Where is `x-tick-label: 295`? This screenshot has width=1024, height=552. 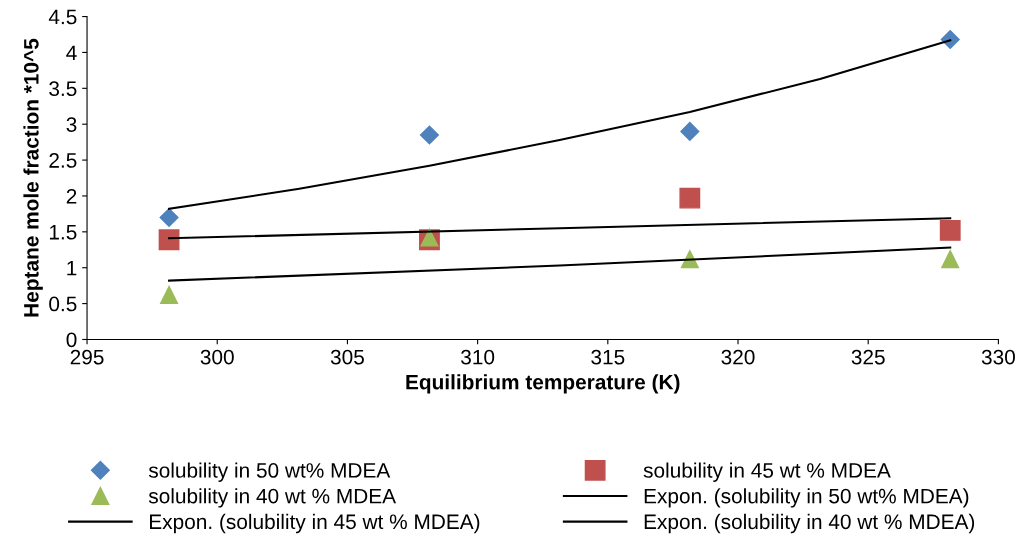
x-tick-label: 295 is located at coordinates (87, 357).